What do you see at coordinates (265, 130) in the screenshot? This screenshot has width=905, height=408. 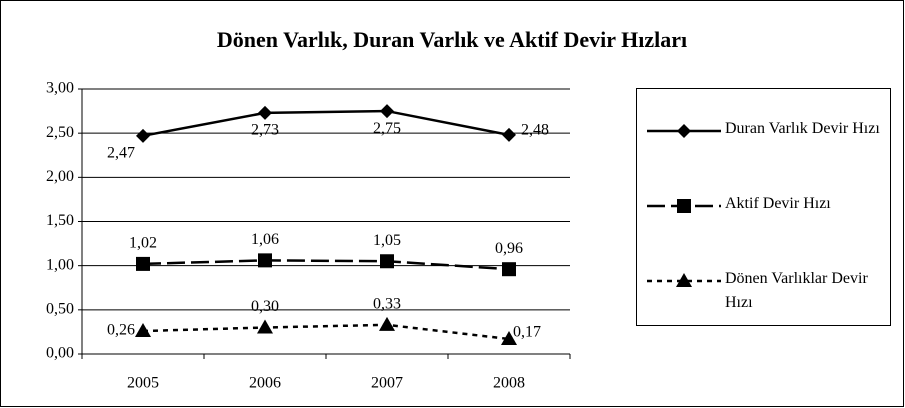 I see `data-label: 2,73` at bounding box center [265, 130].